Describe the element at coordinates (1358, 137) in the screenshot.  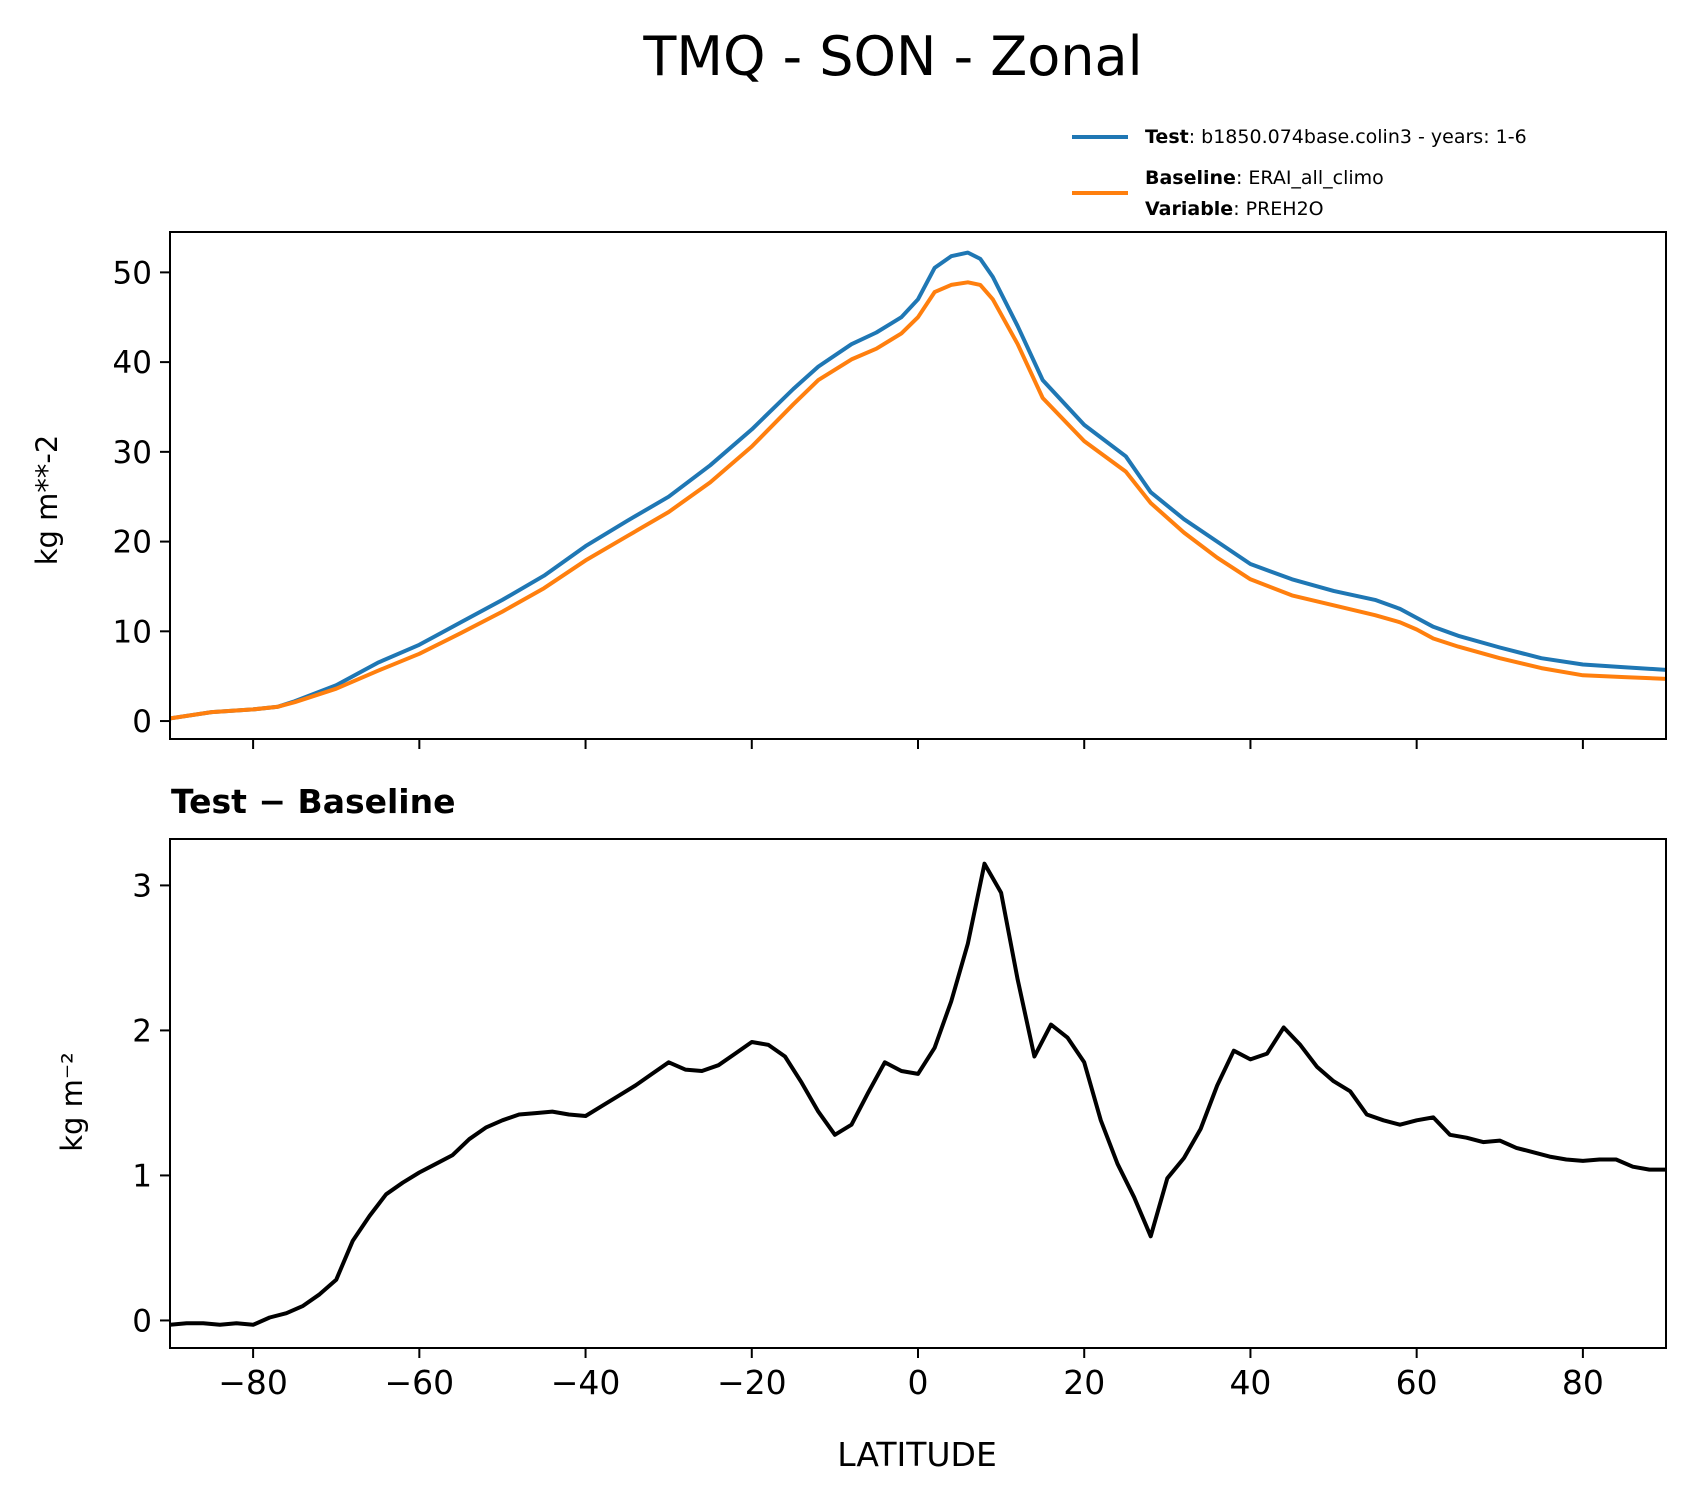
I see `legend-test-text: : b1850.074base.colin3 - years: 1-6` at that location.